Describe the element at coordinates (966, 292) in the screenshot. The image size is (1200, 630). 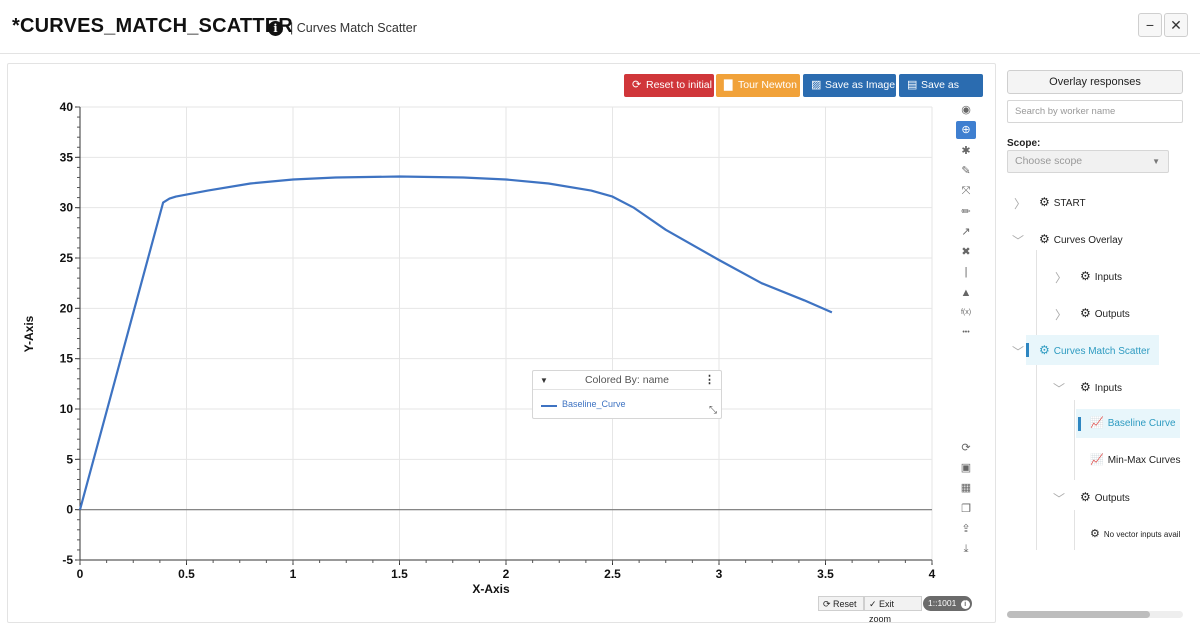
I see `lock-icon: ▲` at that location.